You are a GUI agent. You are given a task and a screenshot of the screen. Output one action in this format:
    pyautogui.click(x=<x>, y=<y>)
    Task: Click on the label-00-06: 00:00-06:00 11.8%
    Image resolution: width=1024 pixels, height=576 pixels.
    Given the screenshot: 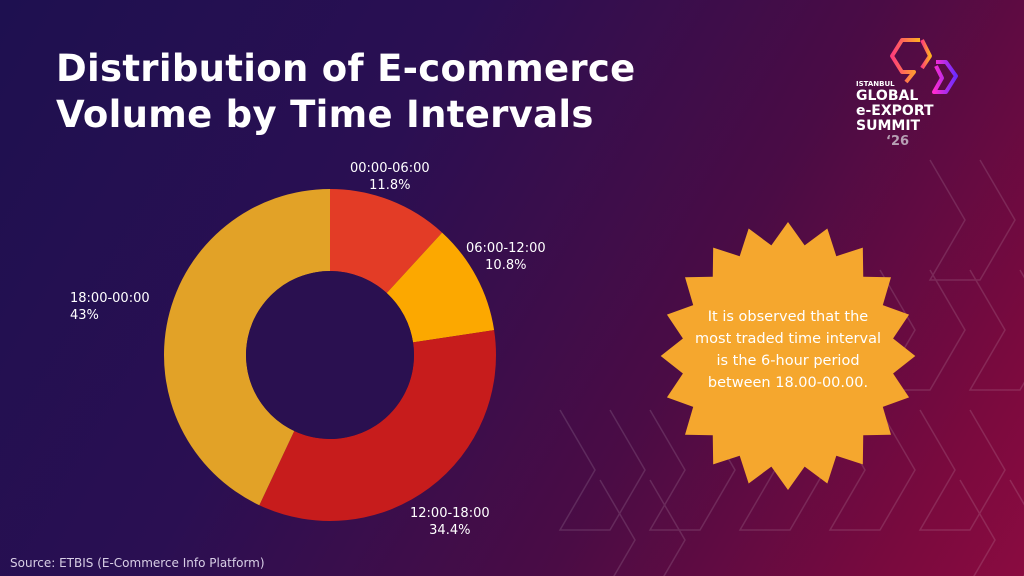 What is the action you would take?
    pyautogui.click(x=390, y=177)
    